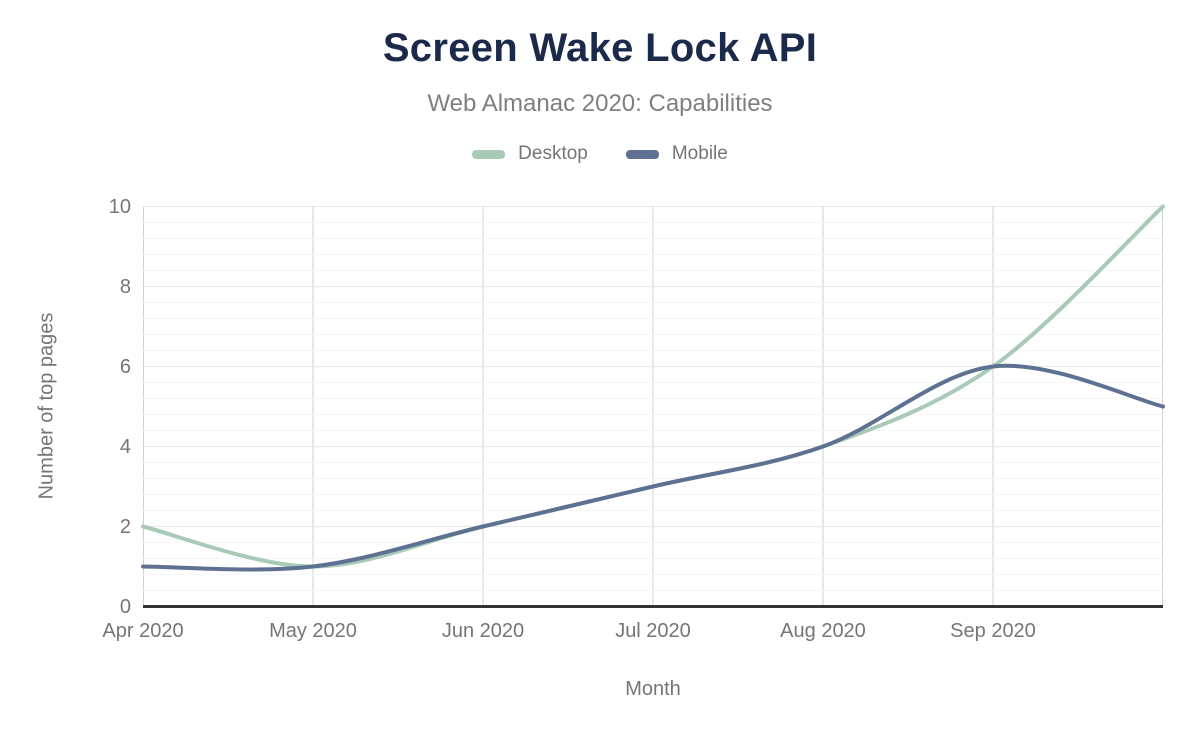 The image size is (1200, 742). Describe the element at coordinates (119, 206) in the screenshot. I see `y-tick-label: 10` at that location.